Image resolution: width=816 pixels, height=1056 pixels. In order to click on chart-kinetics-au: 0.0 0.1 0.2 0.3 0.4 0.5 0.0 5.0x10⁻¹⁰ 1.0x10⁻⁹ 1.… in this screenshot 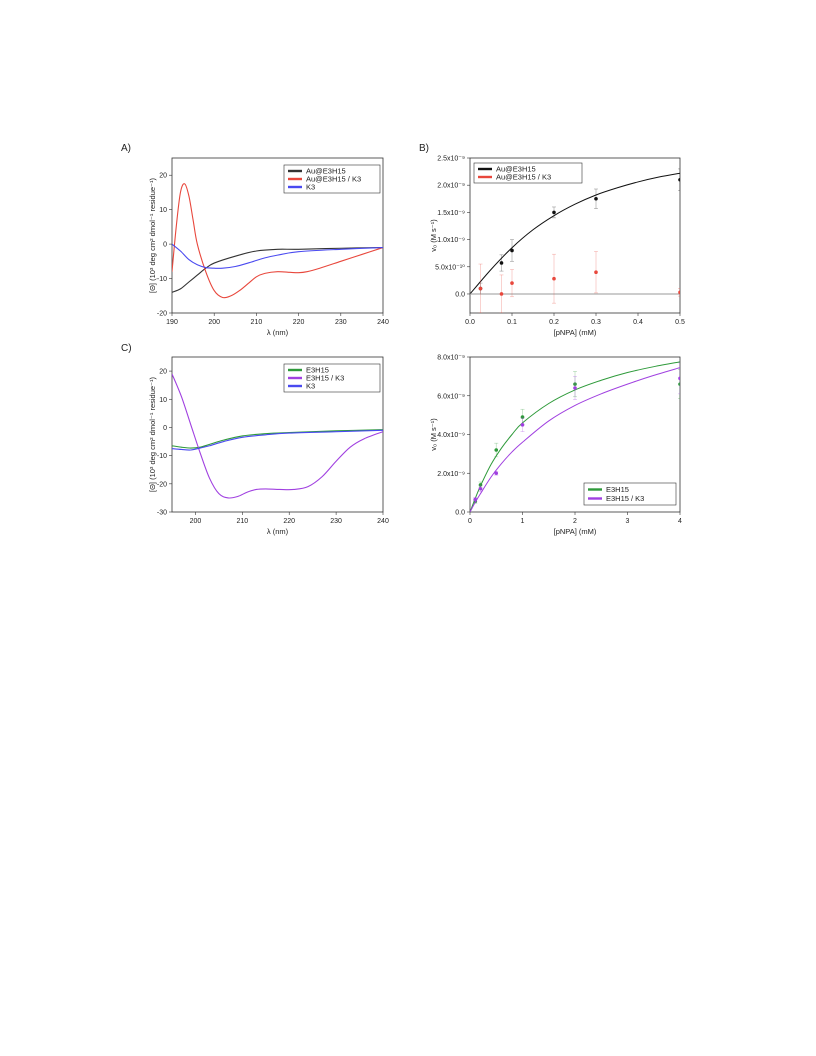, I will do `click(557, 247)`.